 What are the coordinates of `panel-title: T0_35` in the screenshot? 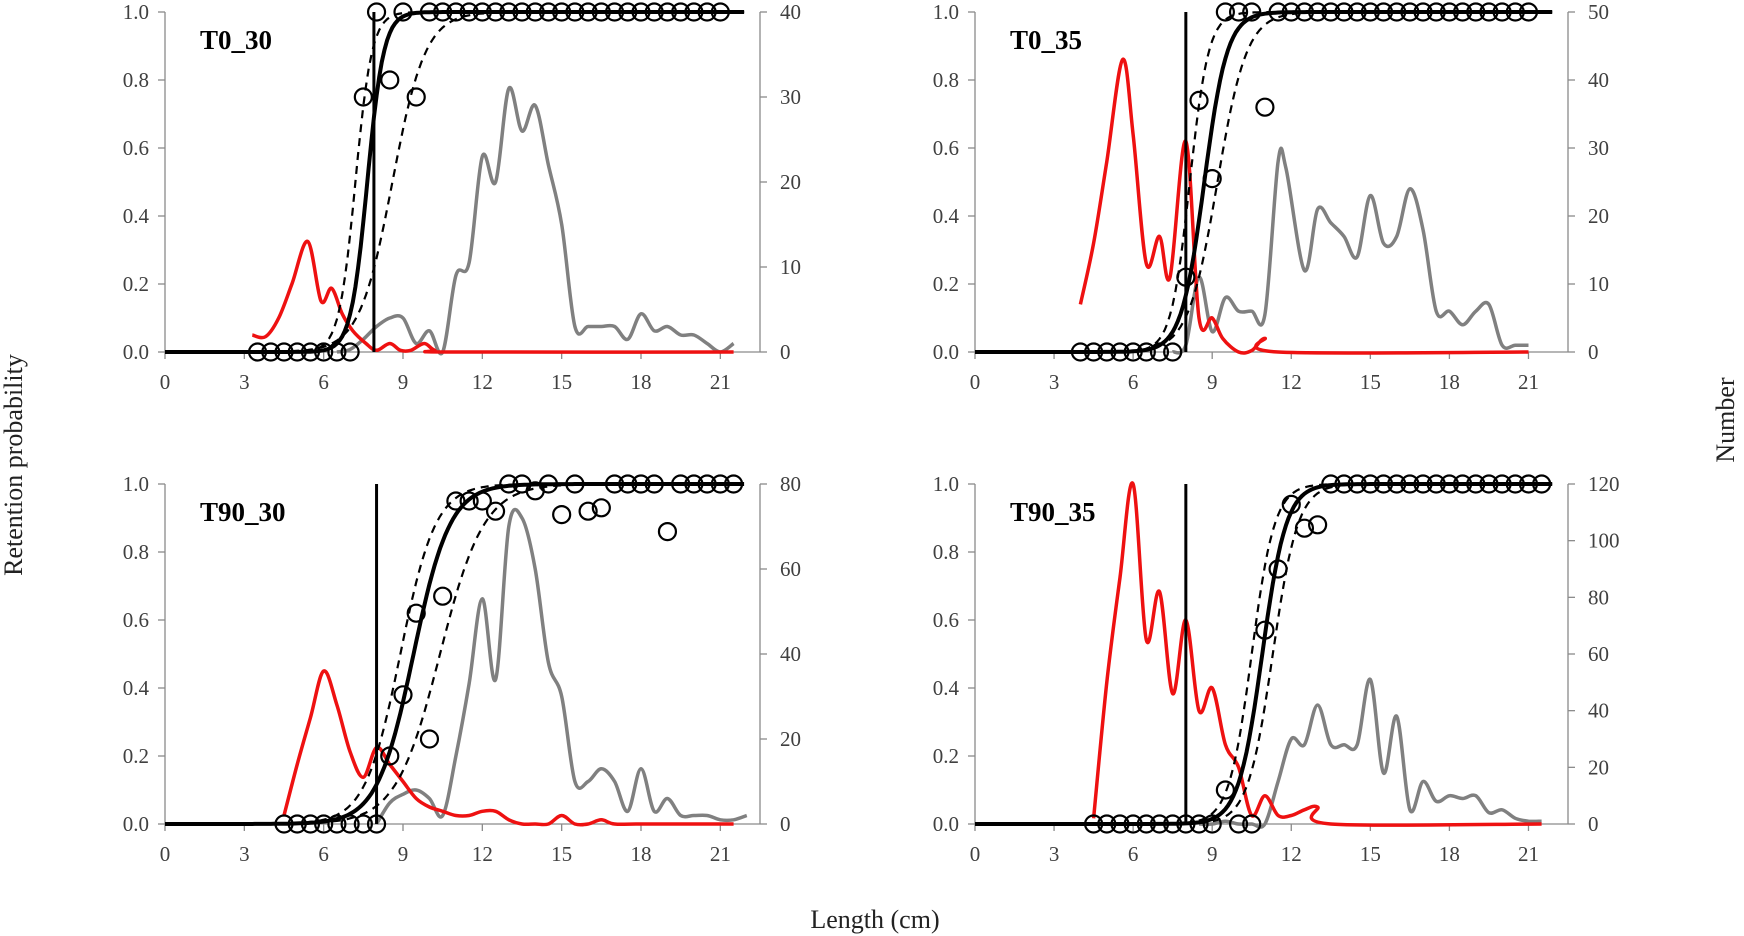 It's located at (1046, 40).